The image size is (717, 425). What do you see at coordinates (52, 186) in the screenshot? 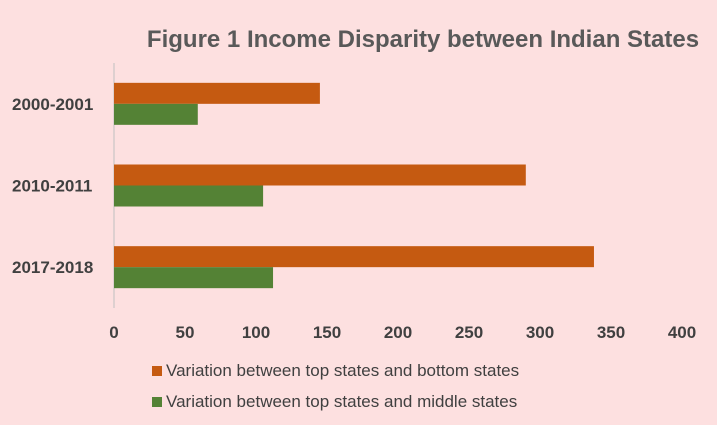
I see `category-label: 2010-2011` at bounding box center [52, 186].